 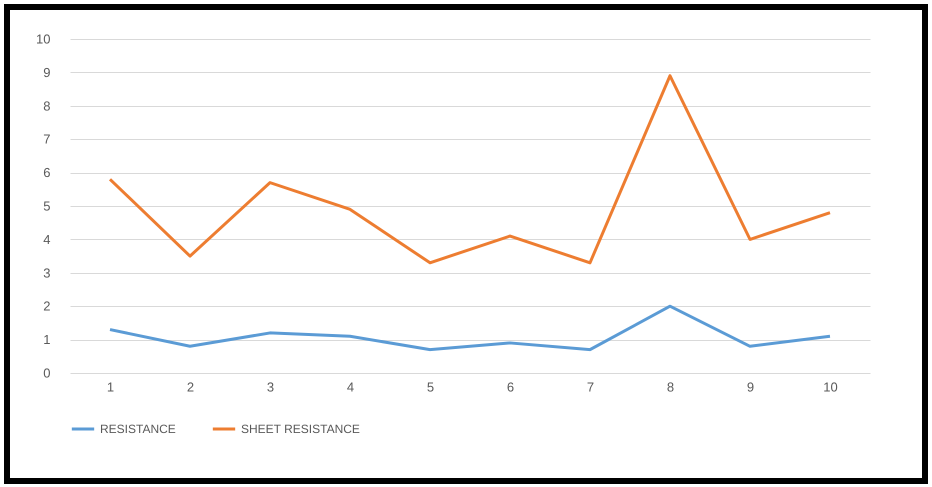 What do you see at coordinates (430, 387) in the screenshot?
I see `x-tick-label: 5` at bounding box center [430, 387].